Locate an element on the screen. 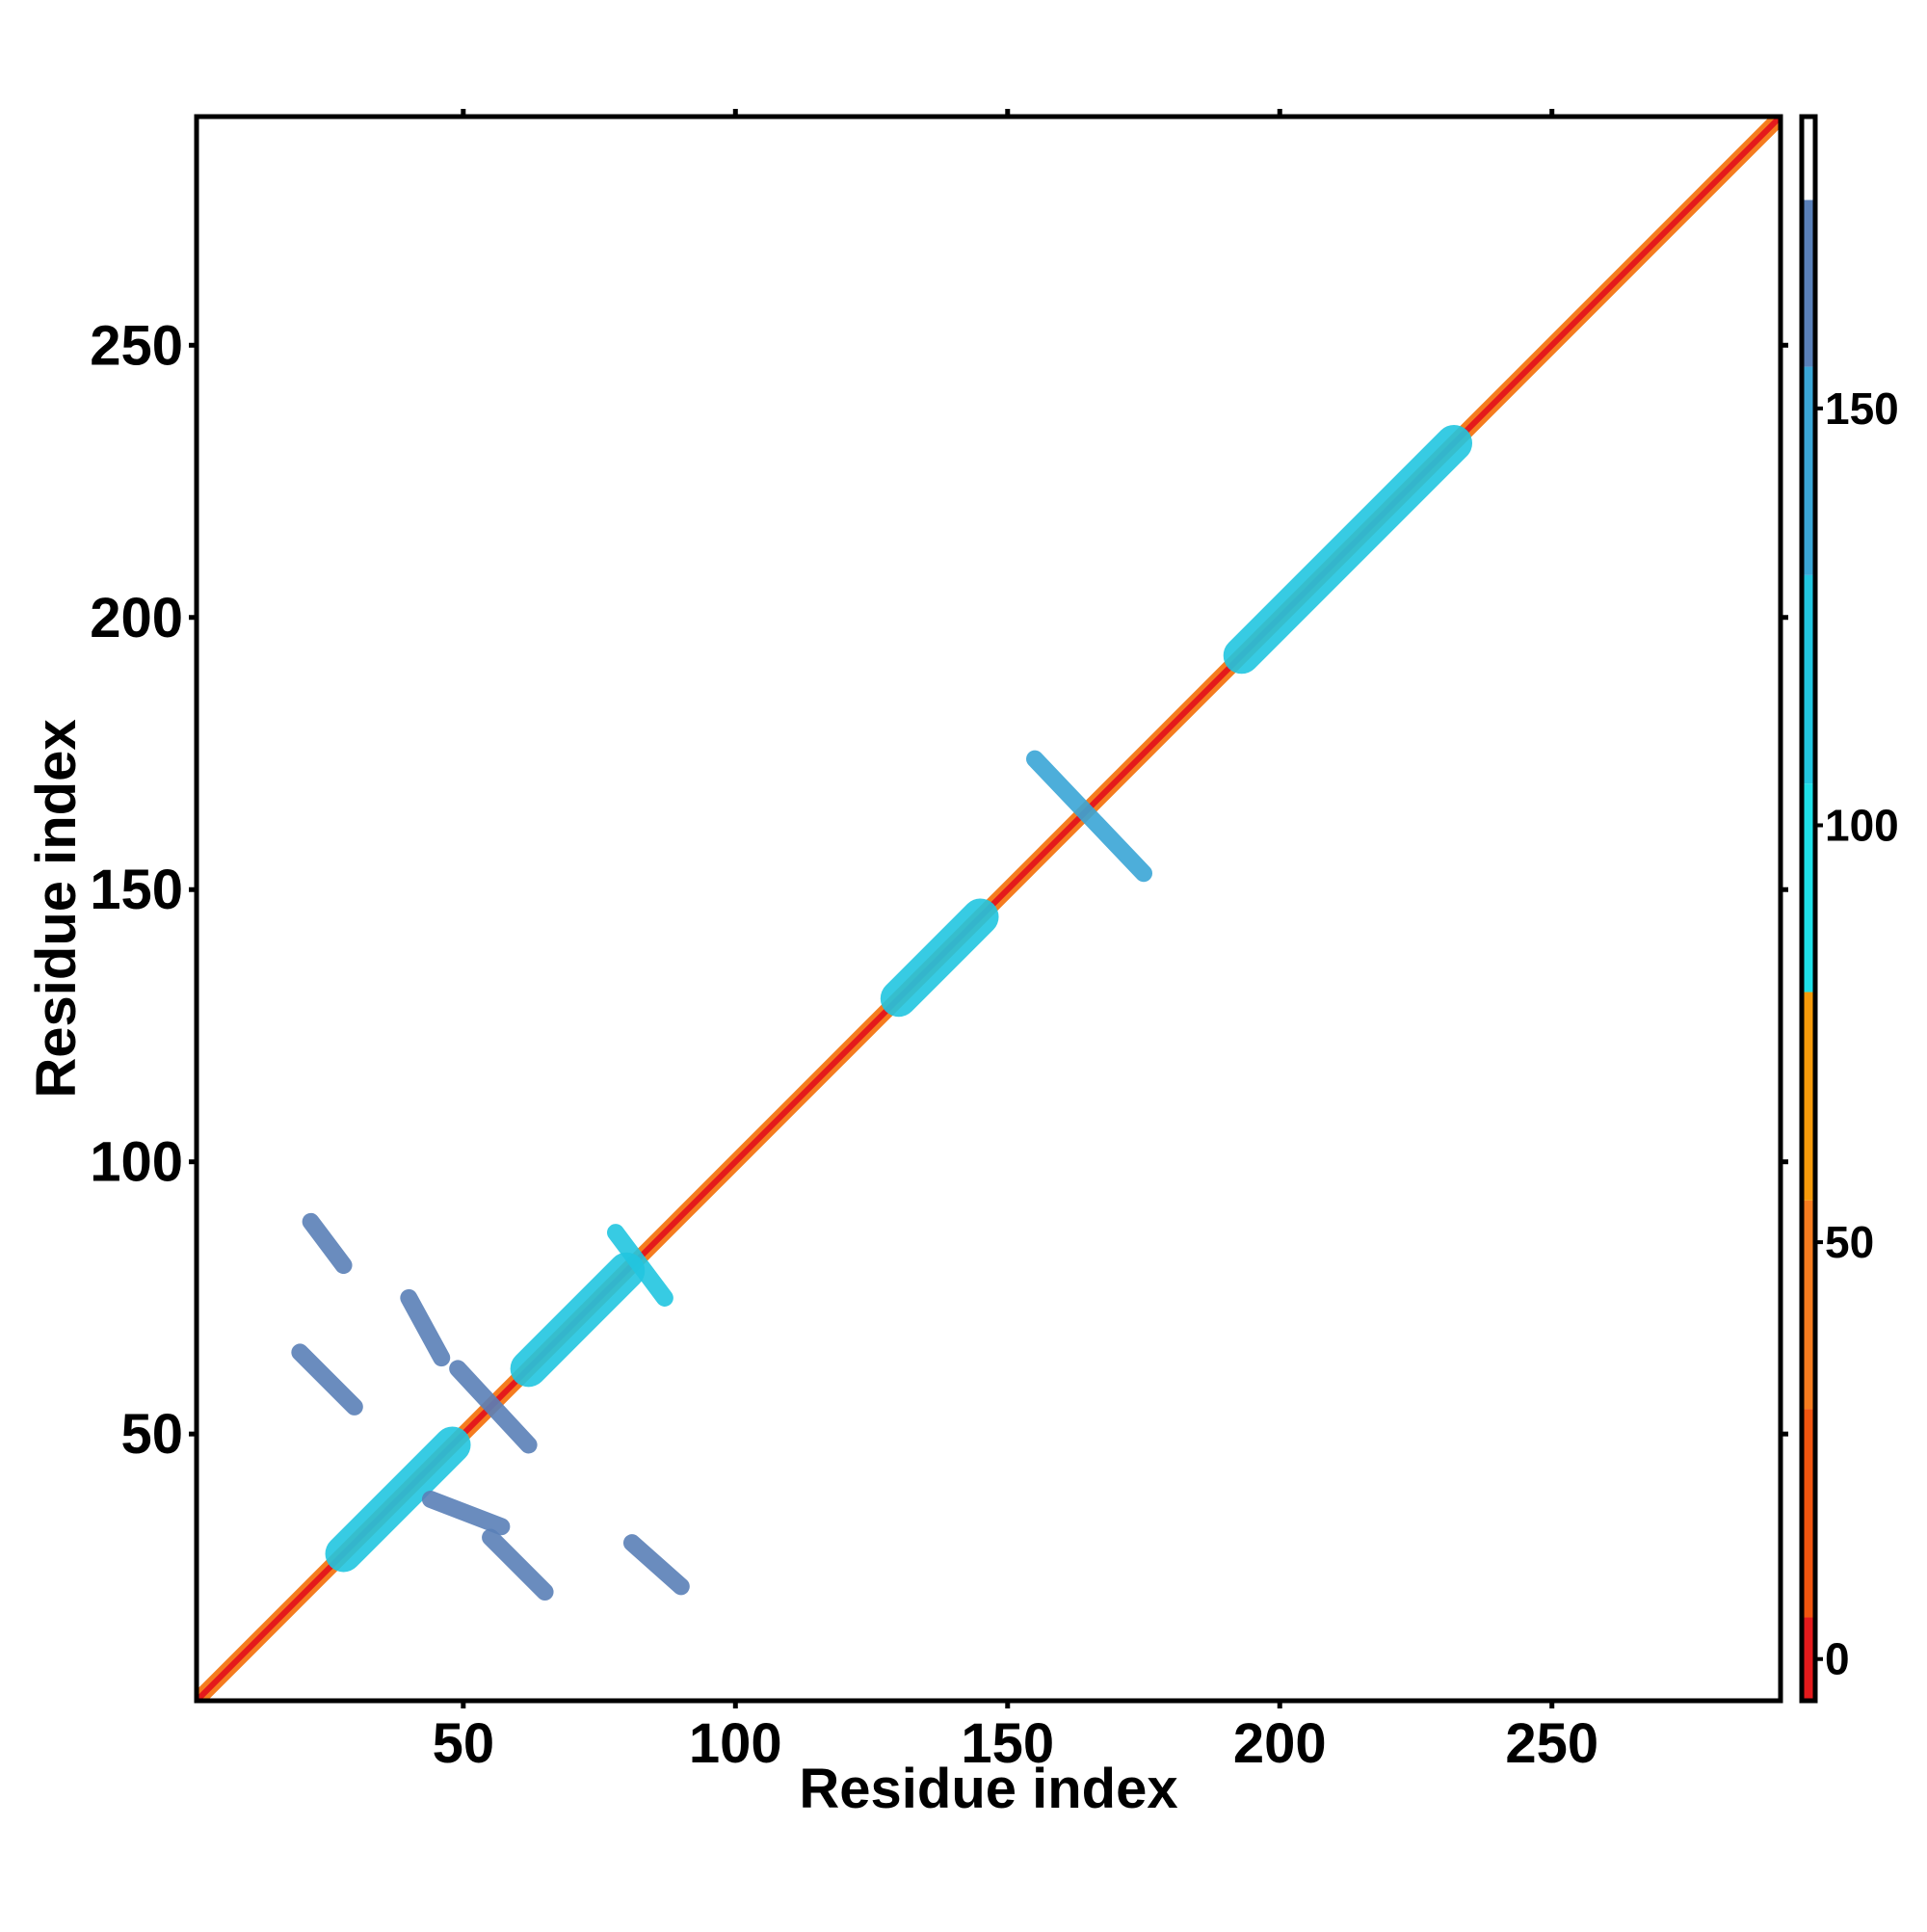 This screenshot has width=1927, height=1932. x-tick-label: 100 is located at coordinates (735, 1743).